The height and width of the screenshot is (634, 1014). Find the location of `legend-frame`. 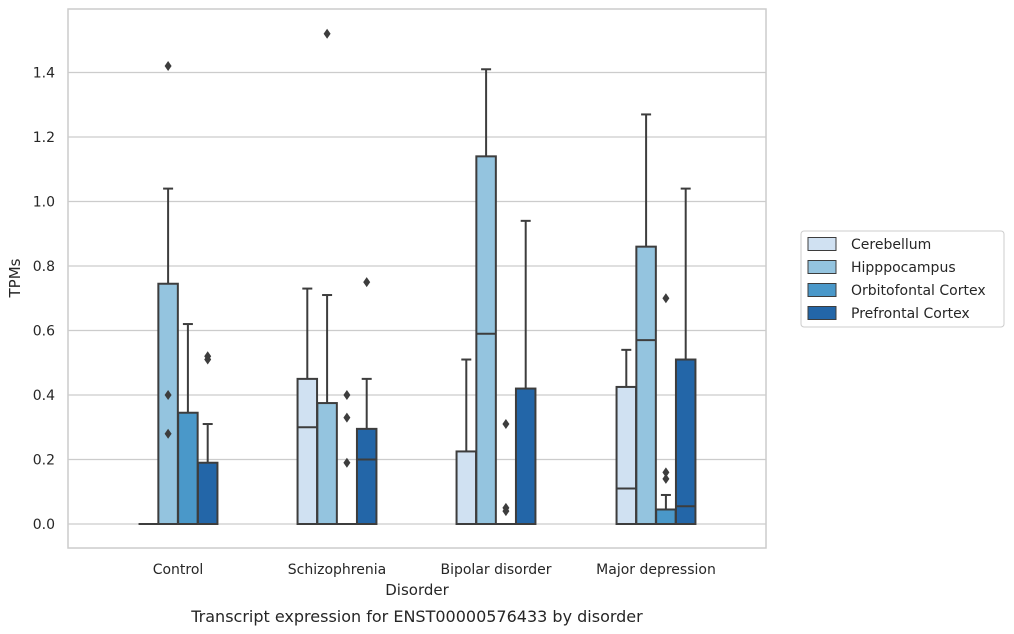

legend-frame is located at coordinates (902, 279).